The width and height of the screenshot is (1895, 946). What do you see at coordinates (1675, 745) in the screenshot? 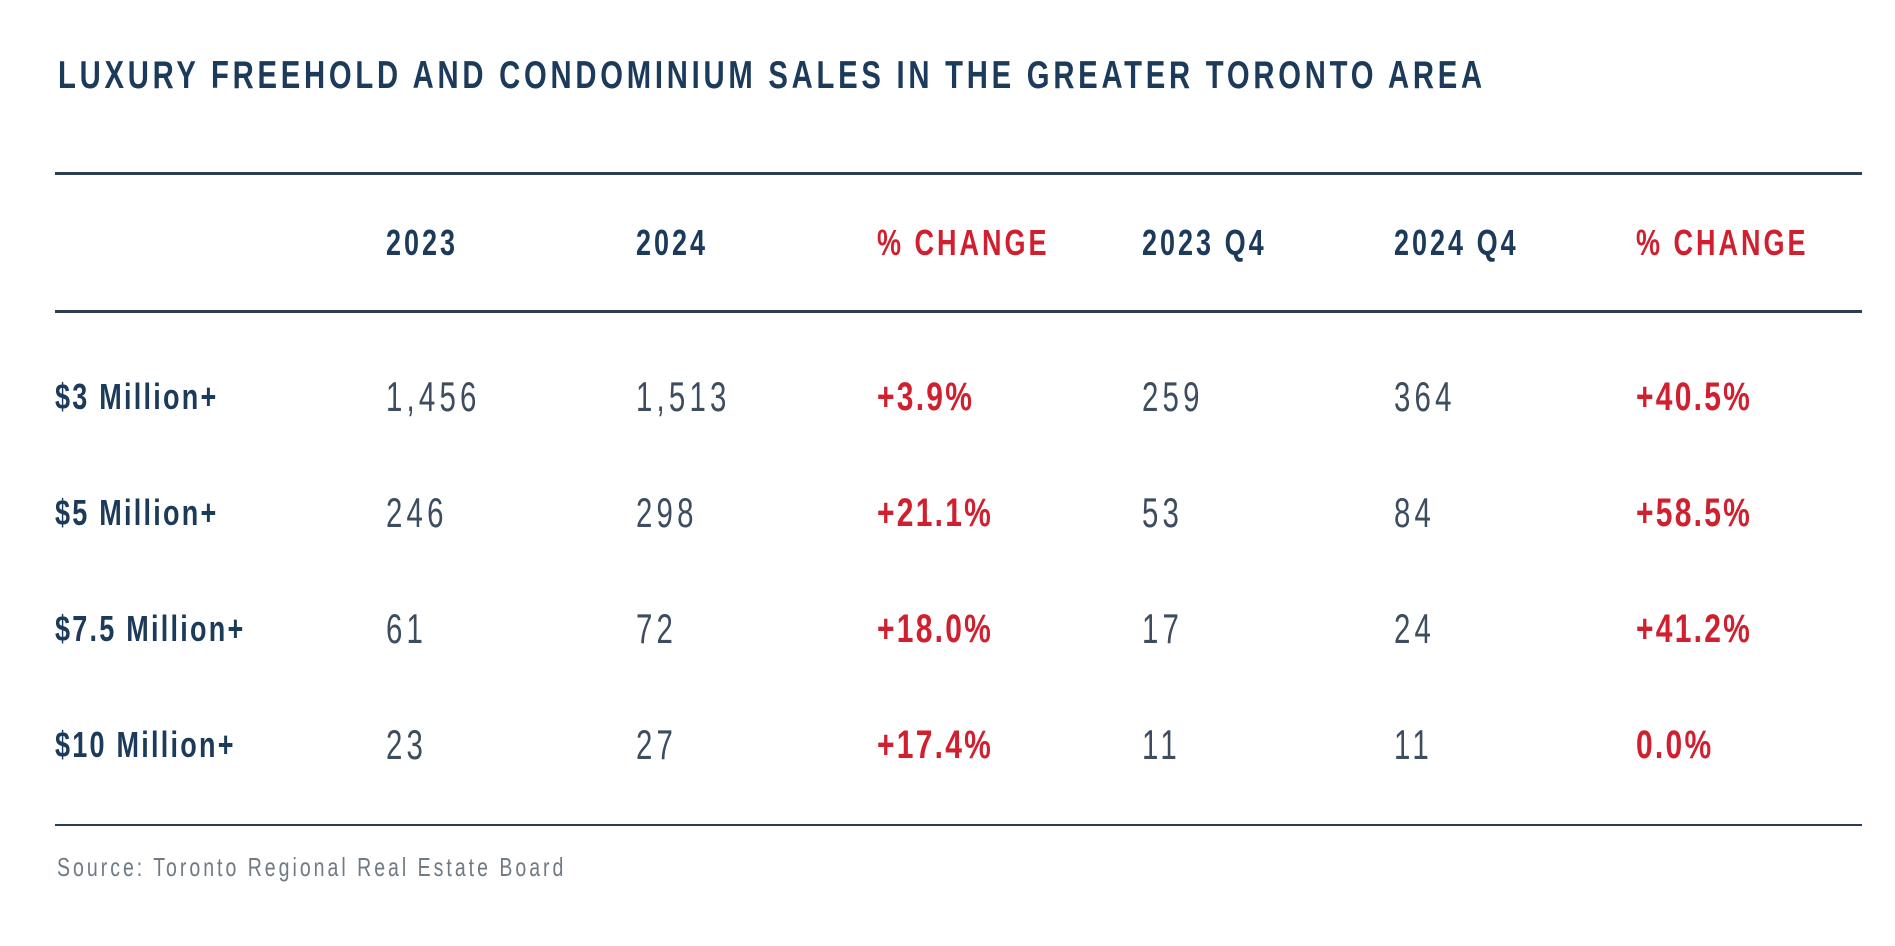
I see `cell-q4-change: 0.0%` at bounding box center [1675, 745].